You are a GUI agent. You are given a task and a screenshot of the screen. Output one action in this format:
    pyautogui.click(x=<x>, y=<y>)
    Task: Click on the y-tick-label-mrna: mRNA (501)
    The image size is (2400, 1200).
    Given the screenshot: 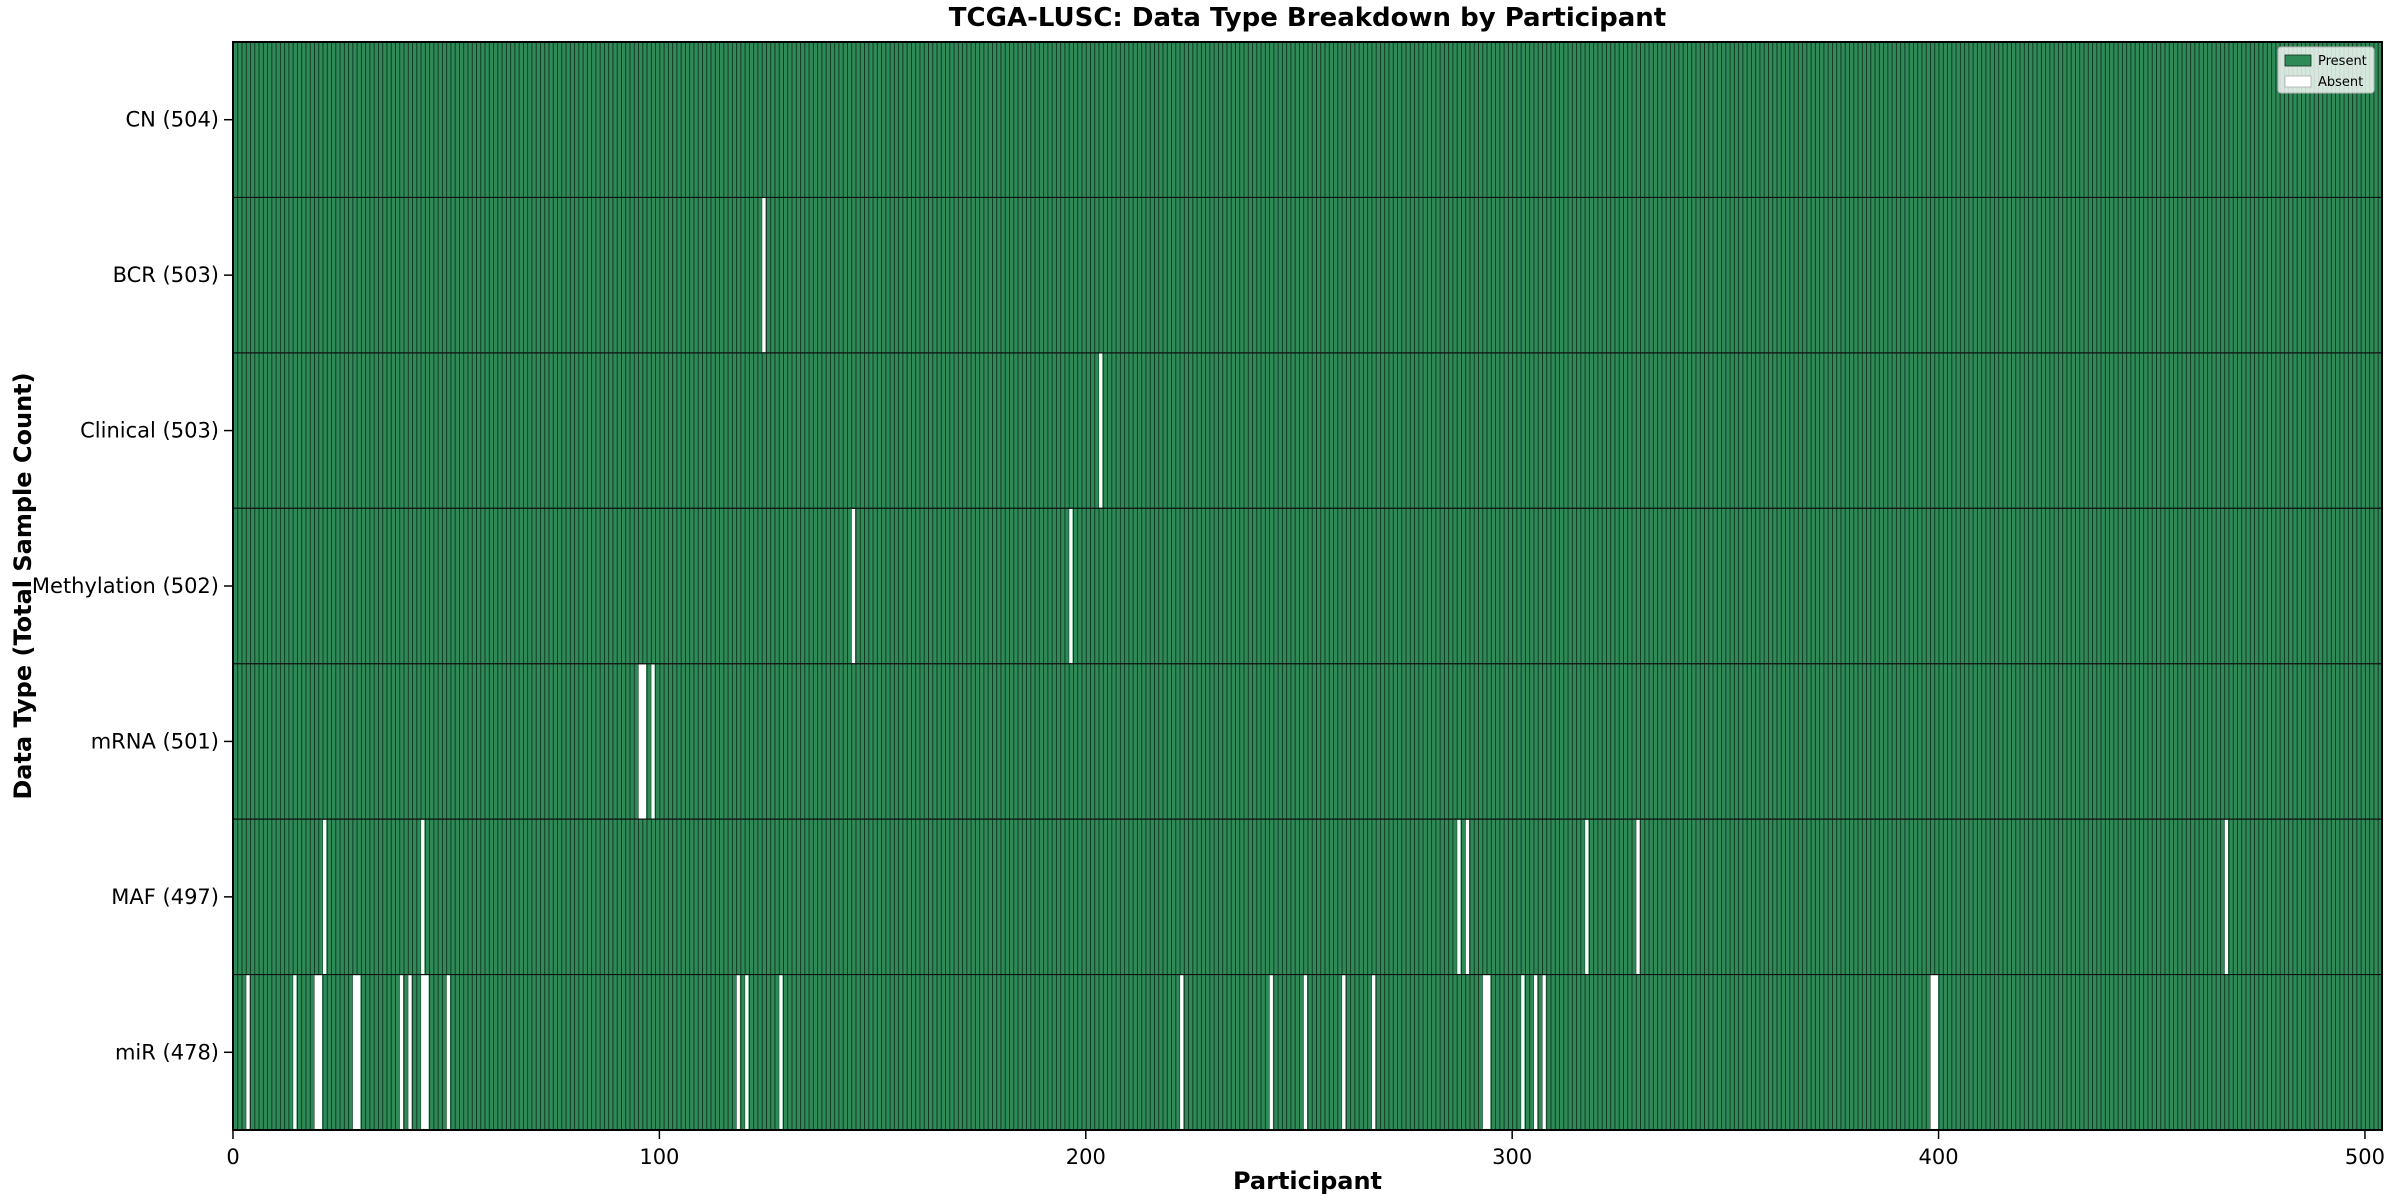 What is the action you would take?
    pyautogui.click(x=155, y=741)
    